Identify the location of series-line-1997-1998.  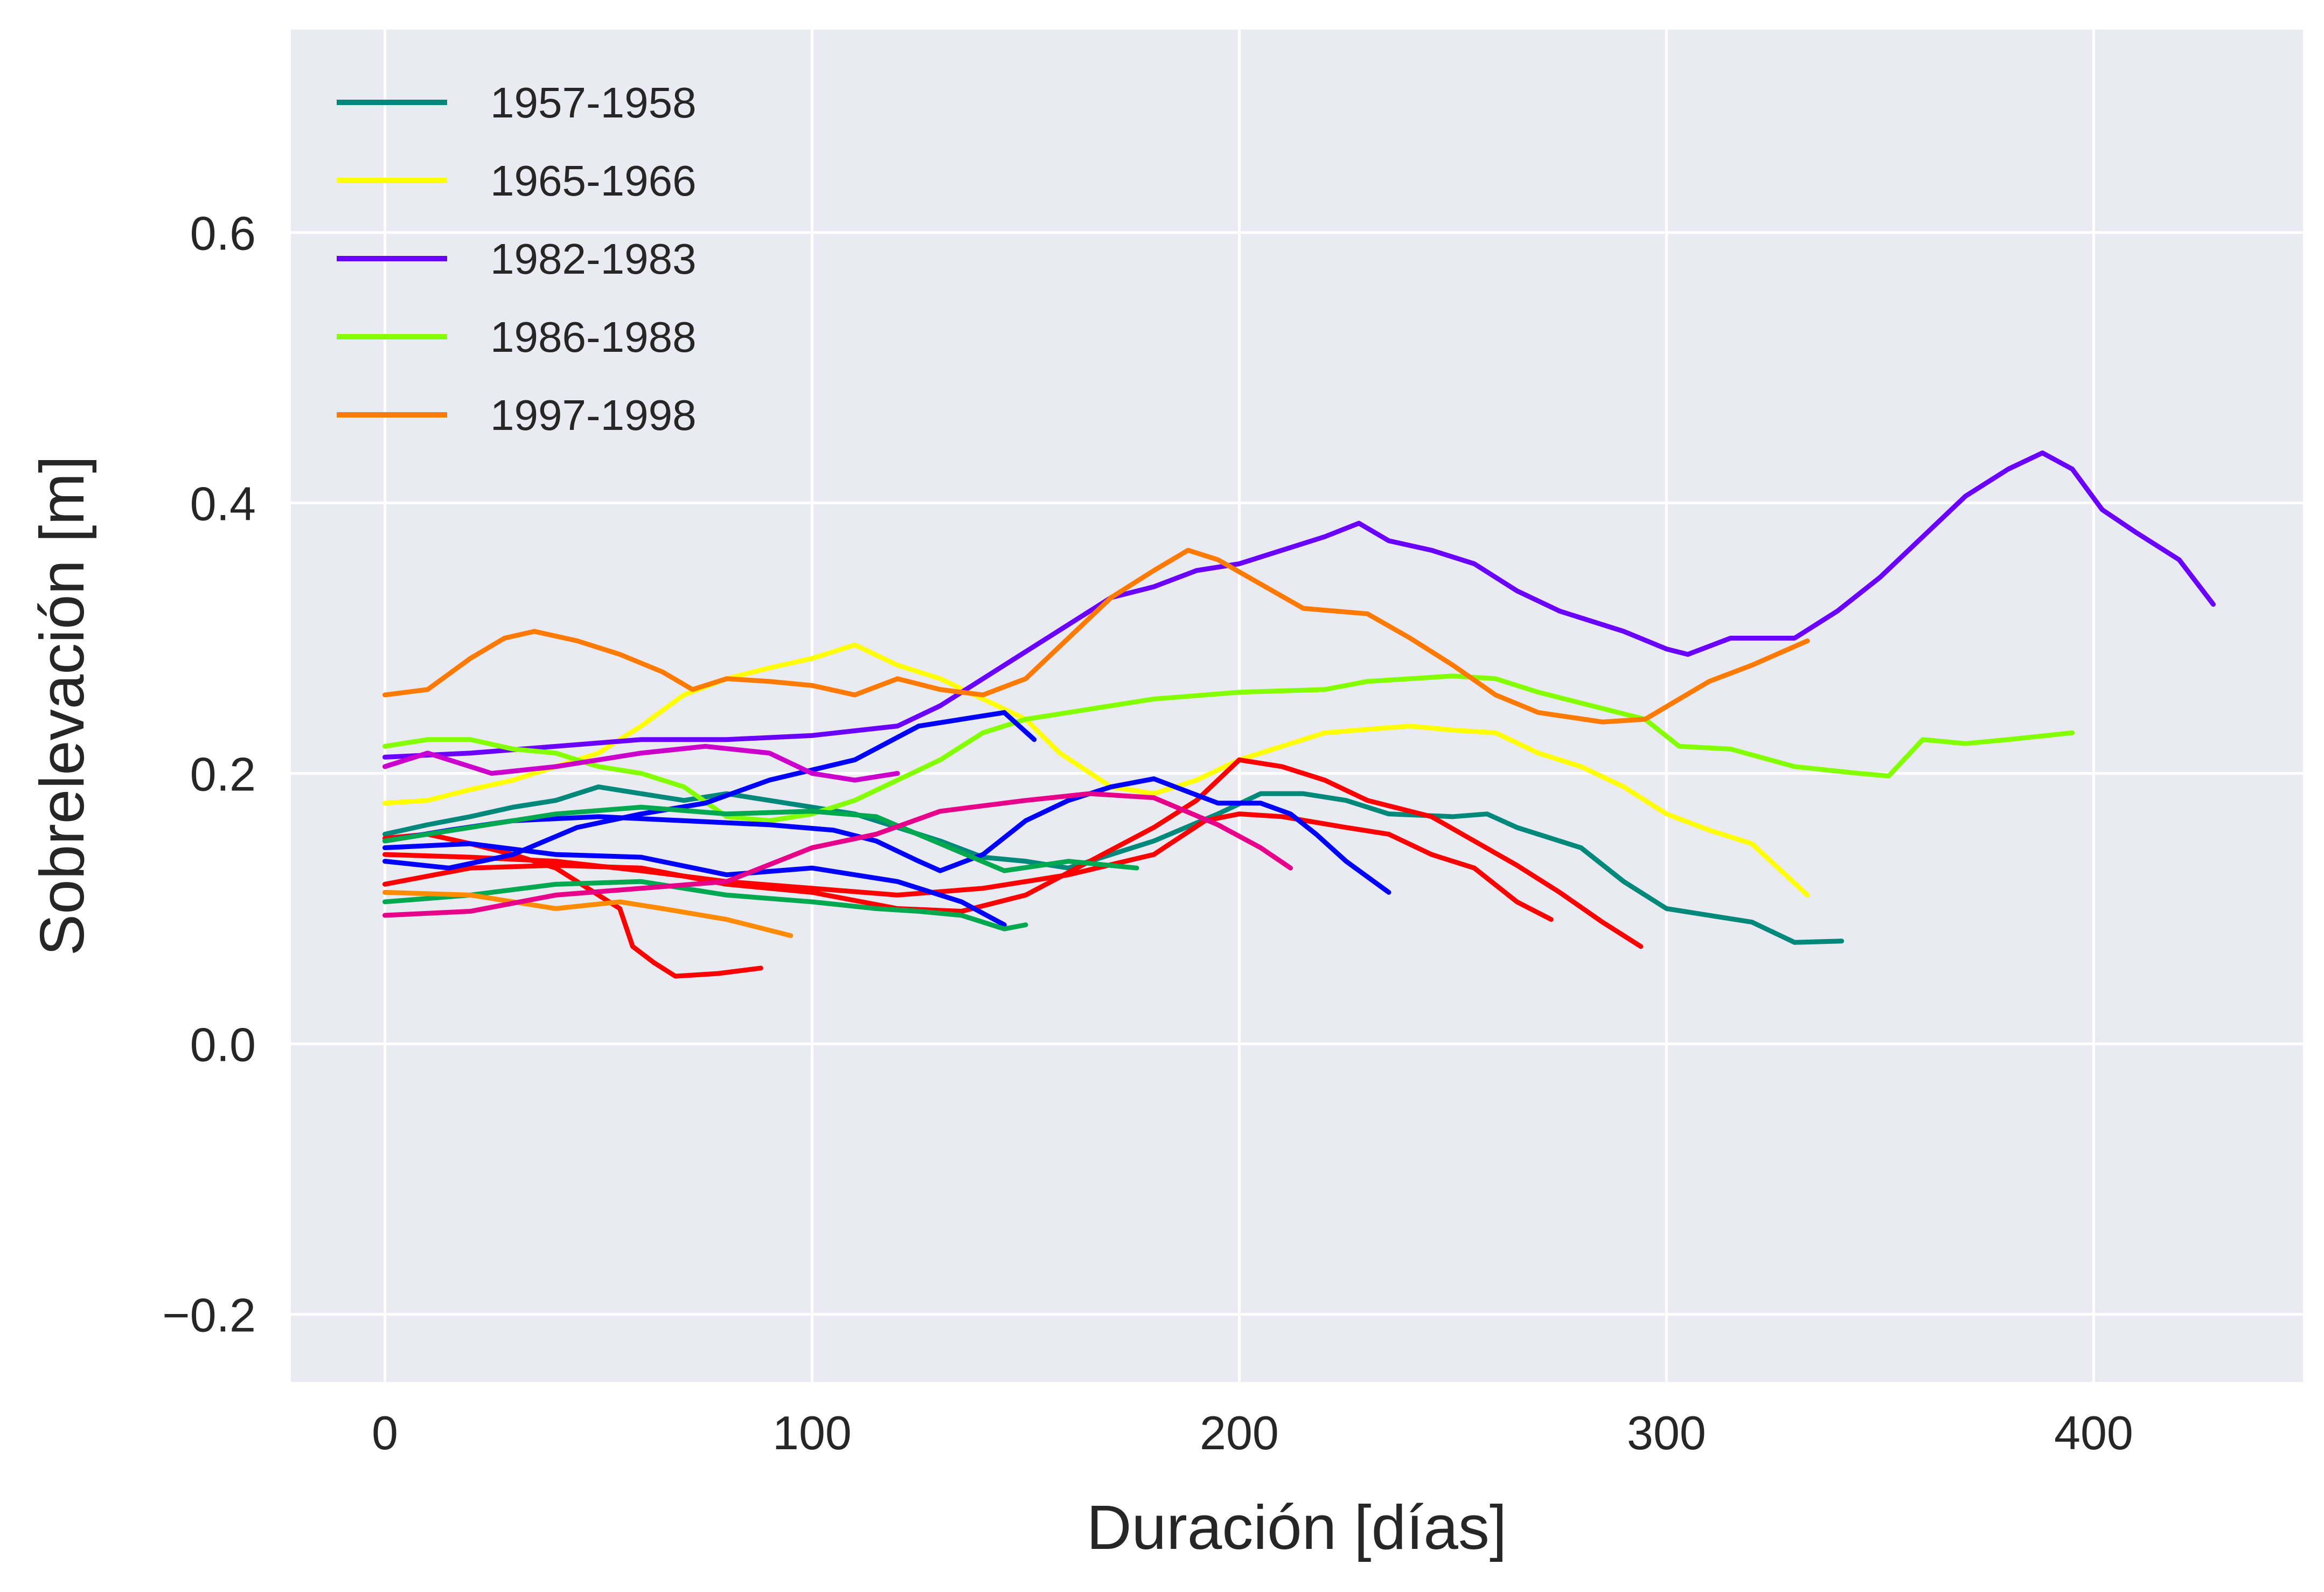
(1096, 636).